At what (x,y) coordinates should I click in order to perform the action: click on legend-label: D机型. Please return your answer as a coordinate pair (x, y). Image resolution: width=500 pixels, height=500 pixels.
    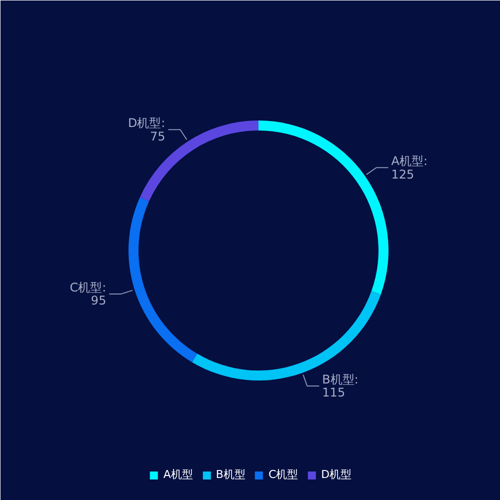
    Looking at the image, I should click on (336, 474).